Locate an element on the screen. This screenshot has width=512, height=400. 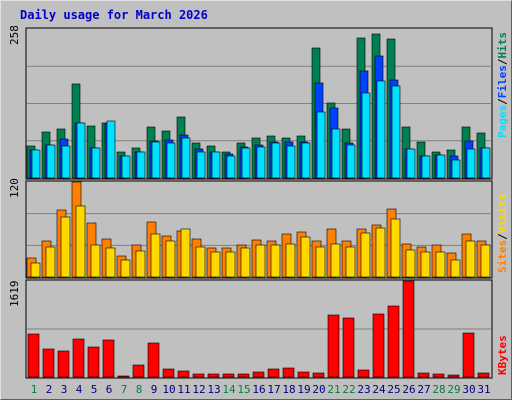
x-tick-label: 20 is located at coordinates (318, 389).